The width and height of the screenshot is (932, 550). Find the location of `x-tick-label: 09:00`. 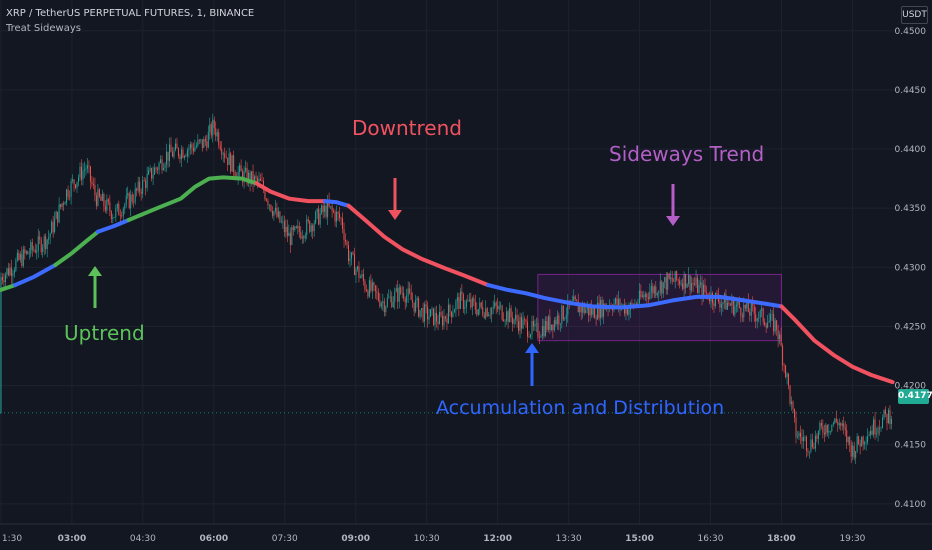

x-tick-label: 09:00 is located at coordinates (355, 539).